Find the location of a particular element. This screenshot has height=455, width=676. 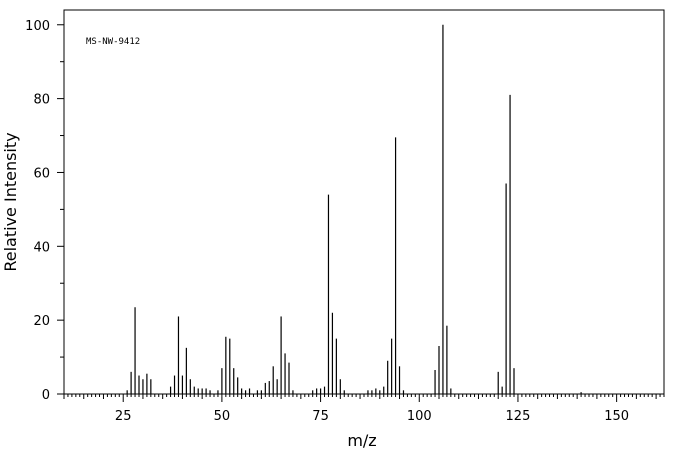

y-tick-label: 0 is located at coordinates (46, 395).